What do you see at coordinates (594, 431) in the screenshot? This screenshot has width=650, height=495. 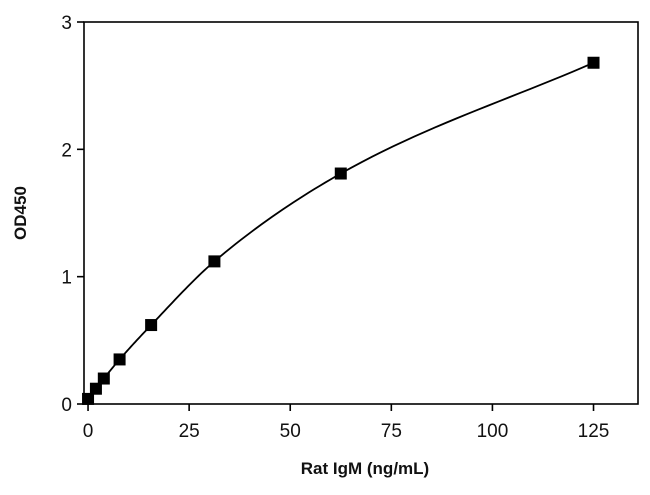 I see `x-tick-label: 125` at bounding box center [594, 431].